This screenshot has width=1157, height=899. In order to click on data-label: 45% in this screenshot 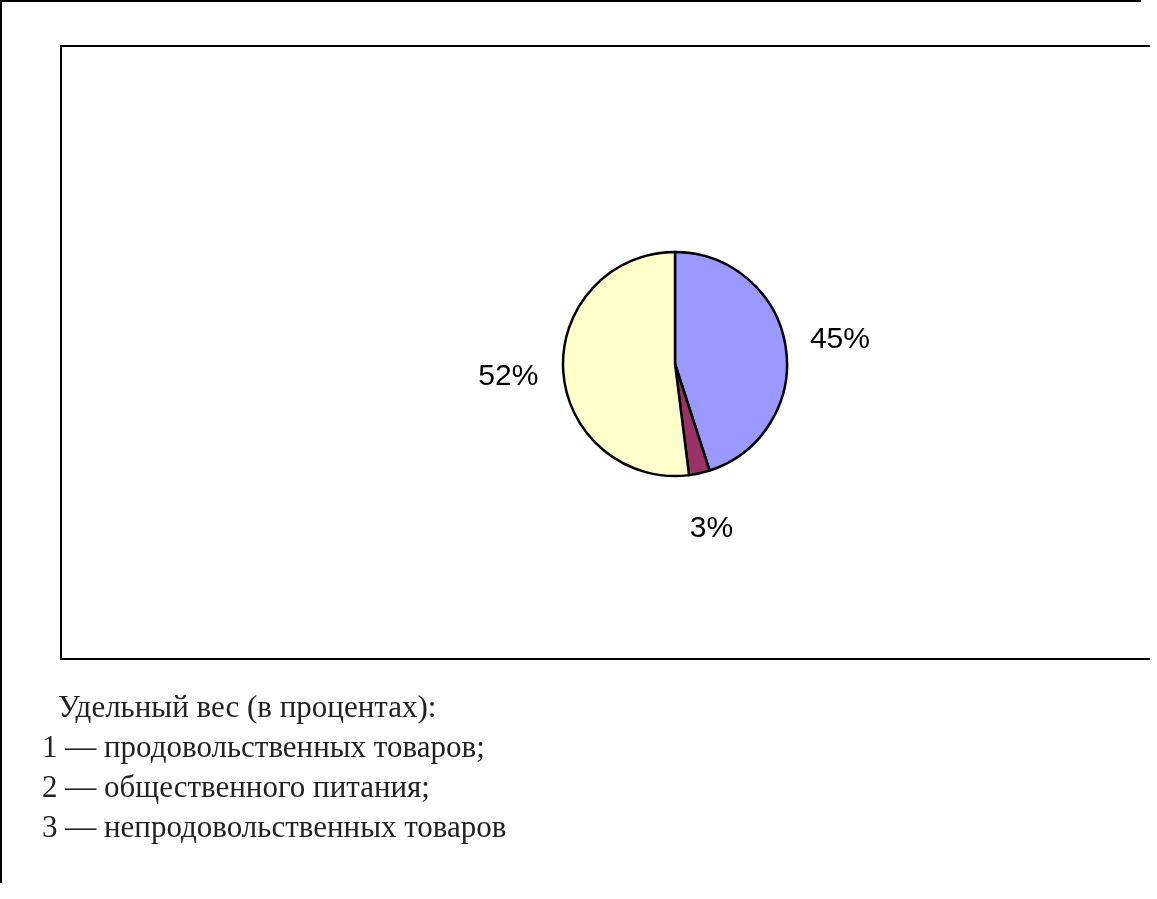, I will do `click(839, 338)`.